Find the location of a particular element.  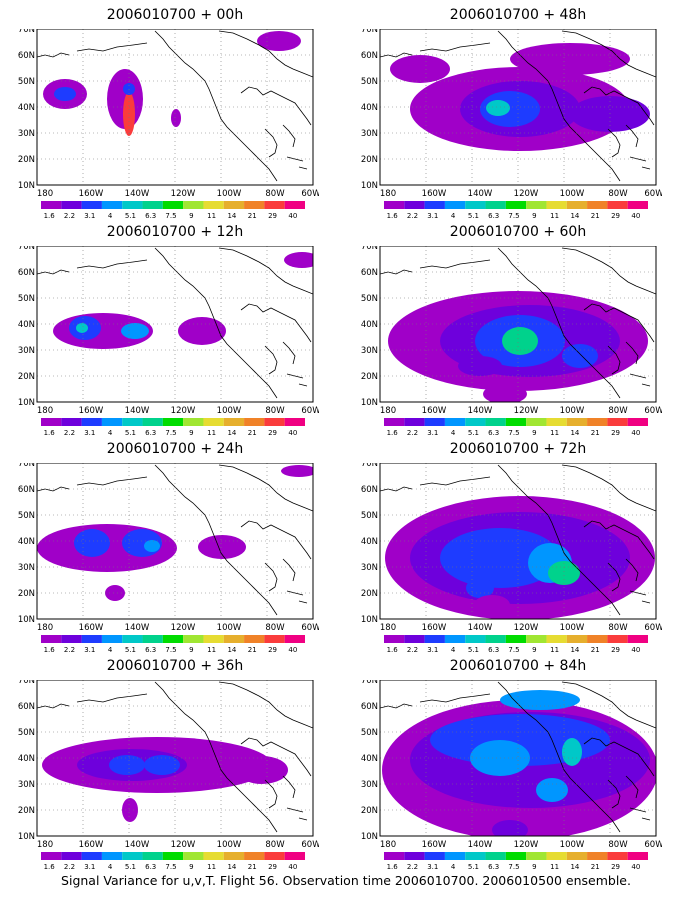

panel-title: 2006010700 + 36h is located at coordinates (175, 666).